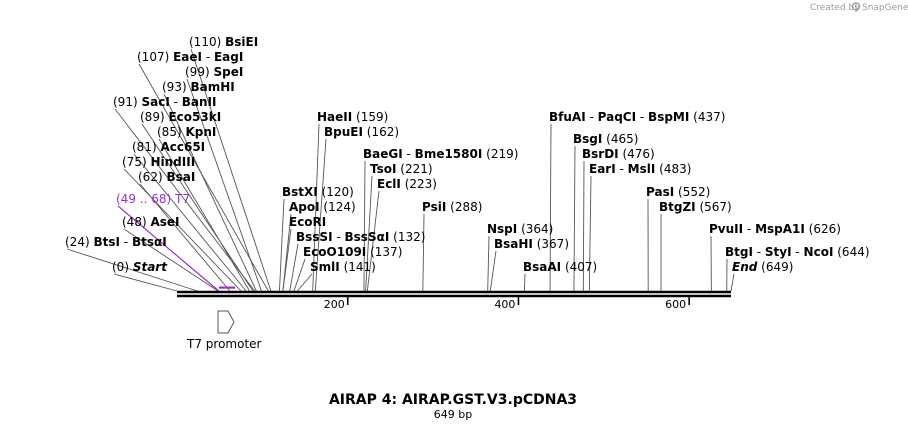 The image size is (908, 430). I want to click on enzyme-name: HindIII, so click(172, 162).